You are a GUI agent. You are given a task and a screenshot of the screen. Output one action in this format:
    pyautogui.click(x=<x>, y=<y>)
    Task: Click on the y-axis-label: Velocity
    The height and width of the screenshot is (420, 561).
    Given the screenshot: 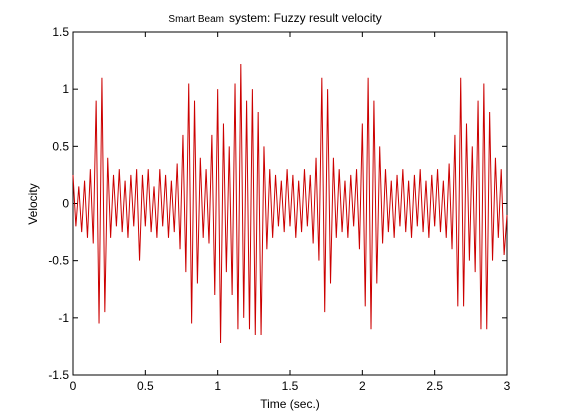 What is the action you would take?
    pyautogui.click(x=33, y=203)
    